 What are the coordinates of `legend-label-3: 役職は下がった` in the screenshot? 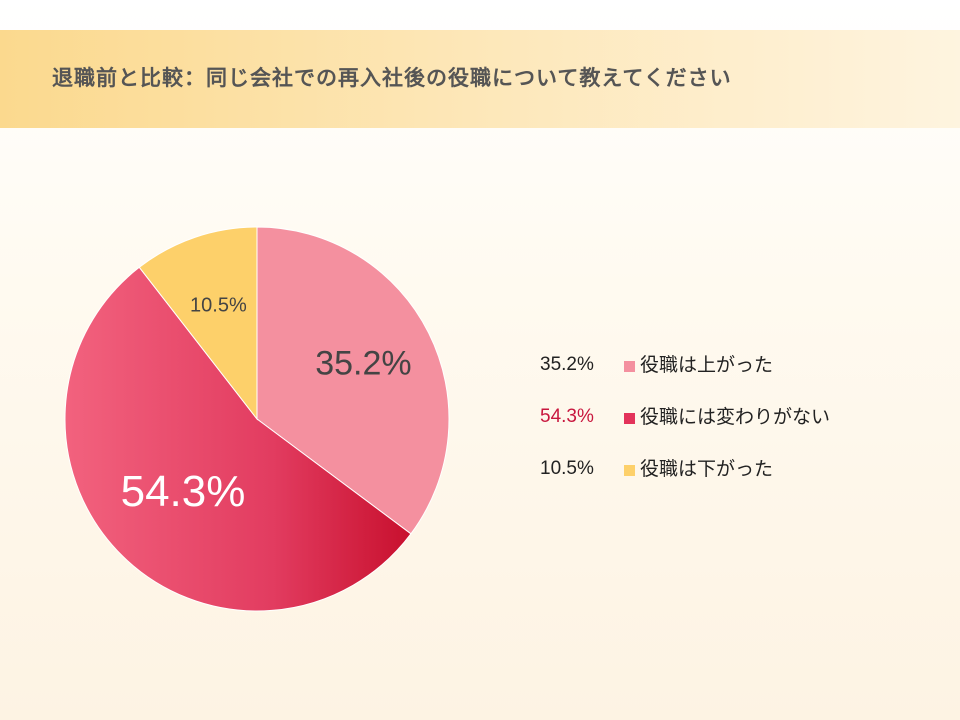 It's located at (707, 469).